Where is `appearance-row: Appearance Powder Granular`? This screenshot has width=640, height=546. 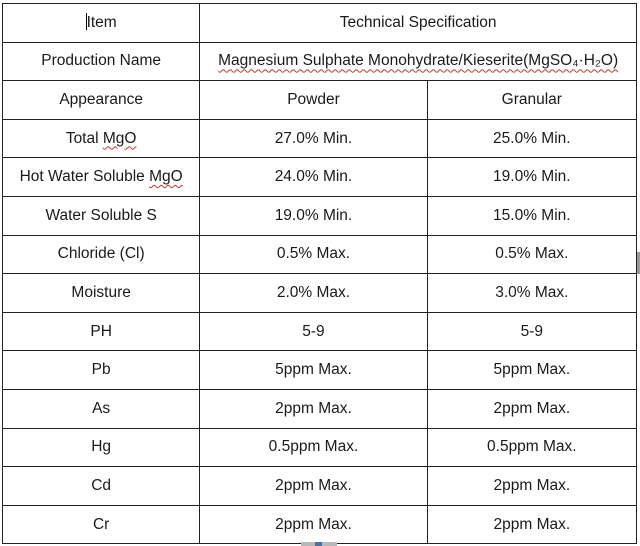 appearance-row: Appearance Powder Granular is located at coordinates (319, 100).